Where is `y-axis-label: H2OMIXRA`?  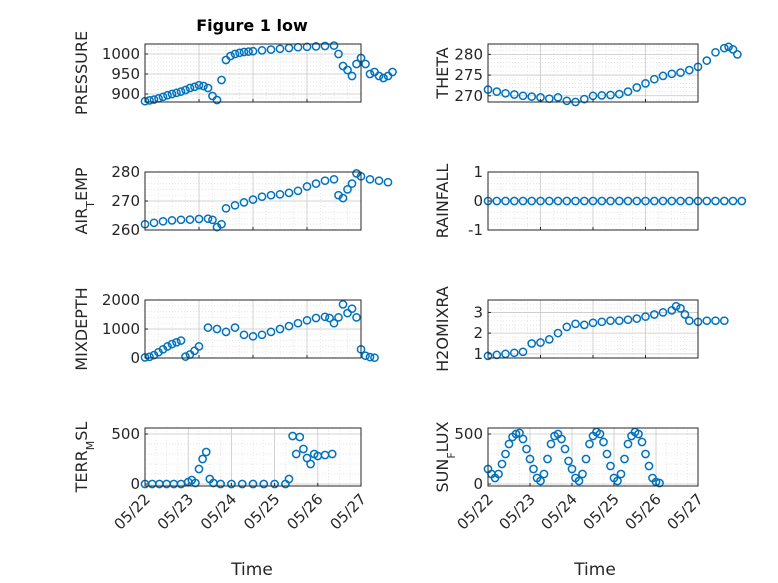
y-axis-label: H2OMIXRA is located at coordinates (442, 329).